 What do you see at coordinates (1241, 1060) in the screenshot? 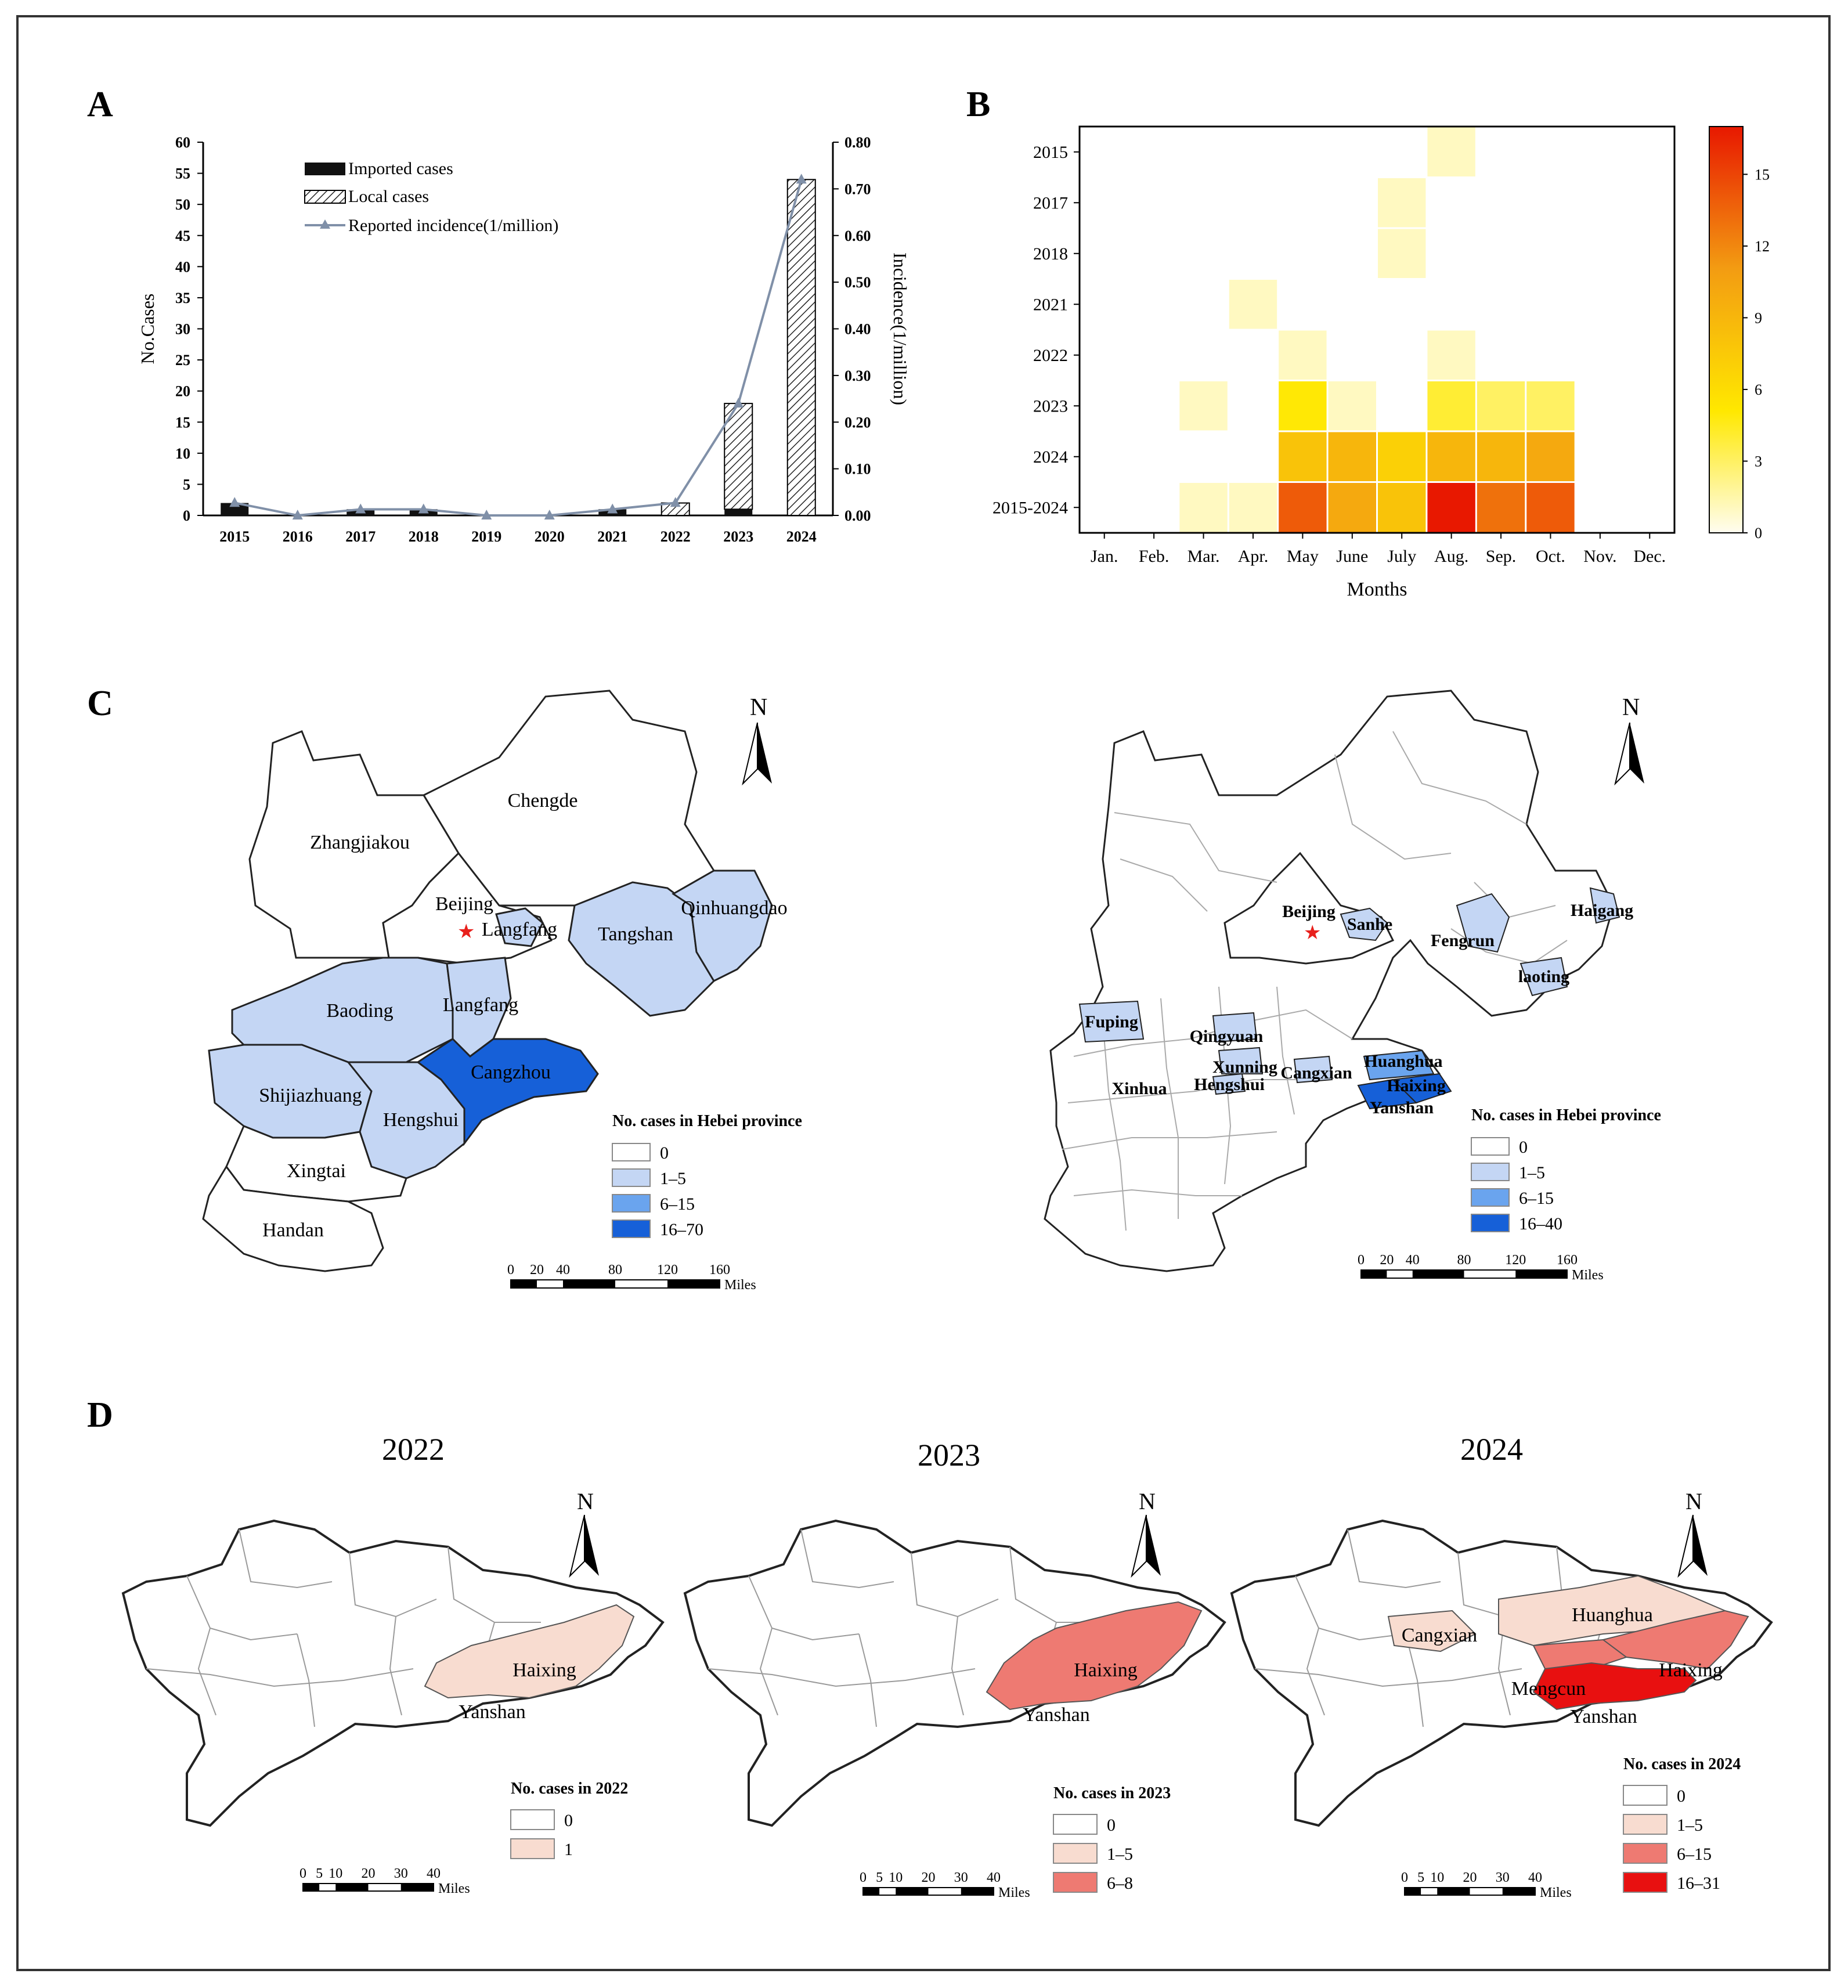
I see `region-xunning` at bounding box center [1241, 1060].